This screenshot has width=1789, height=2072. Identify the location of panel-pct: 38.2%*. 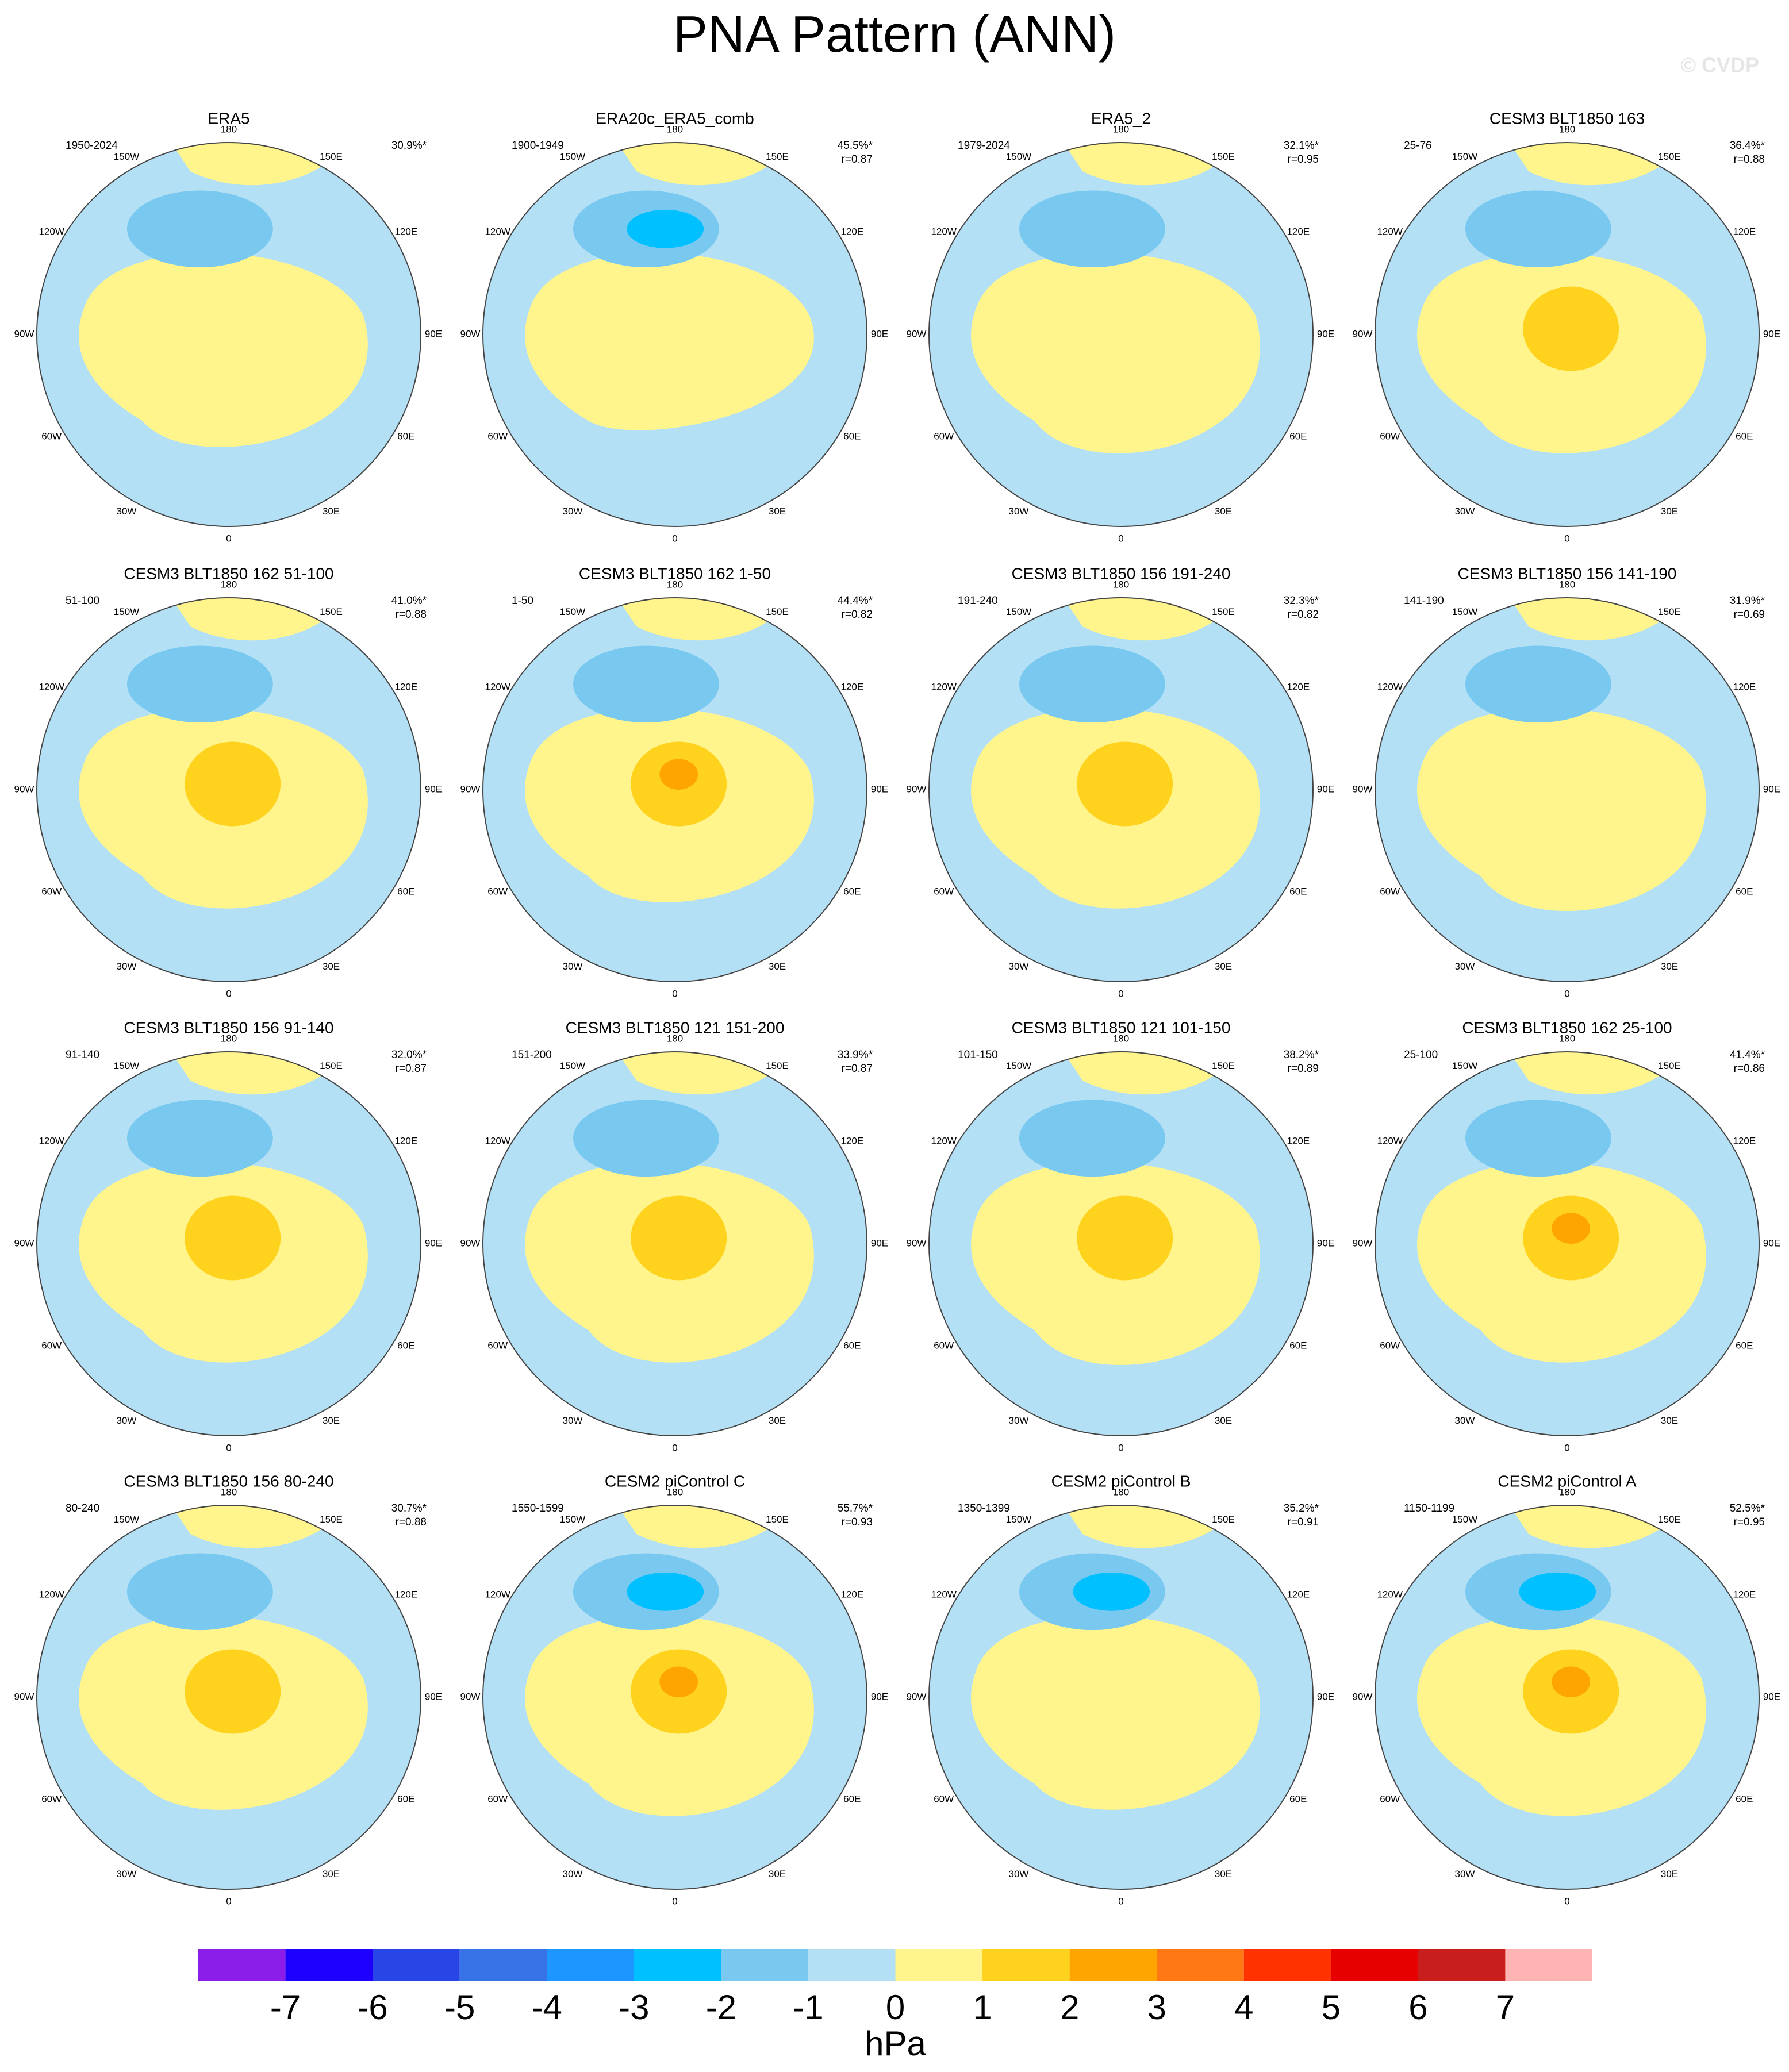
(1302, 1055).